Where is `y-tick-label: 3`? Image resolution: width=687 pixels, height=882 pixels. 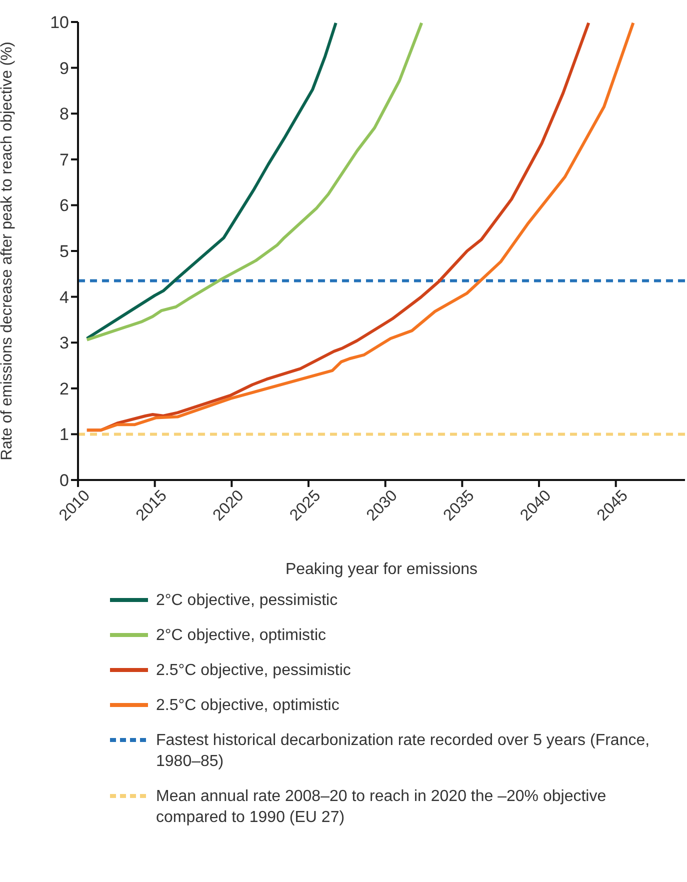 y-tick-label: 3 is located at coordinates (64, 343).